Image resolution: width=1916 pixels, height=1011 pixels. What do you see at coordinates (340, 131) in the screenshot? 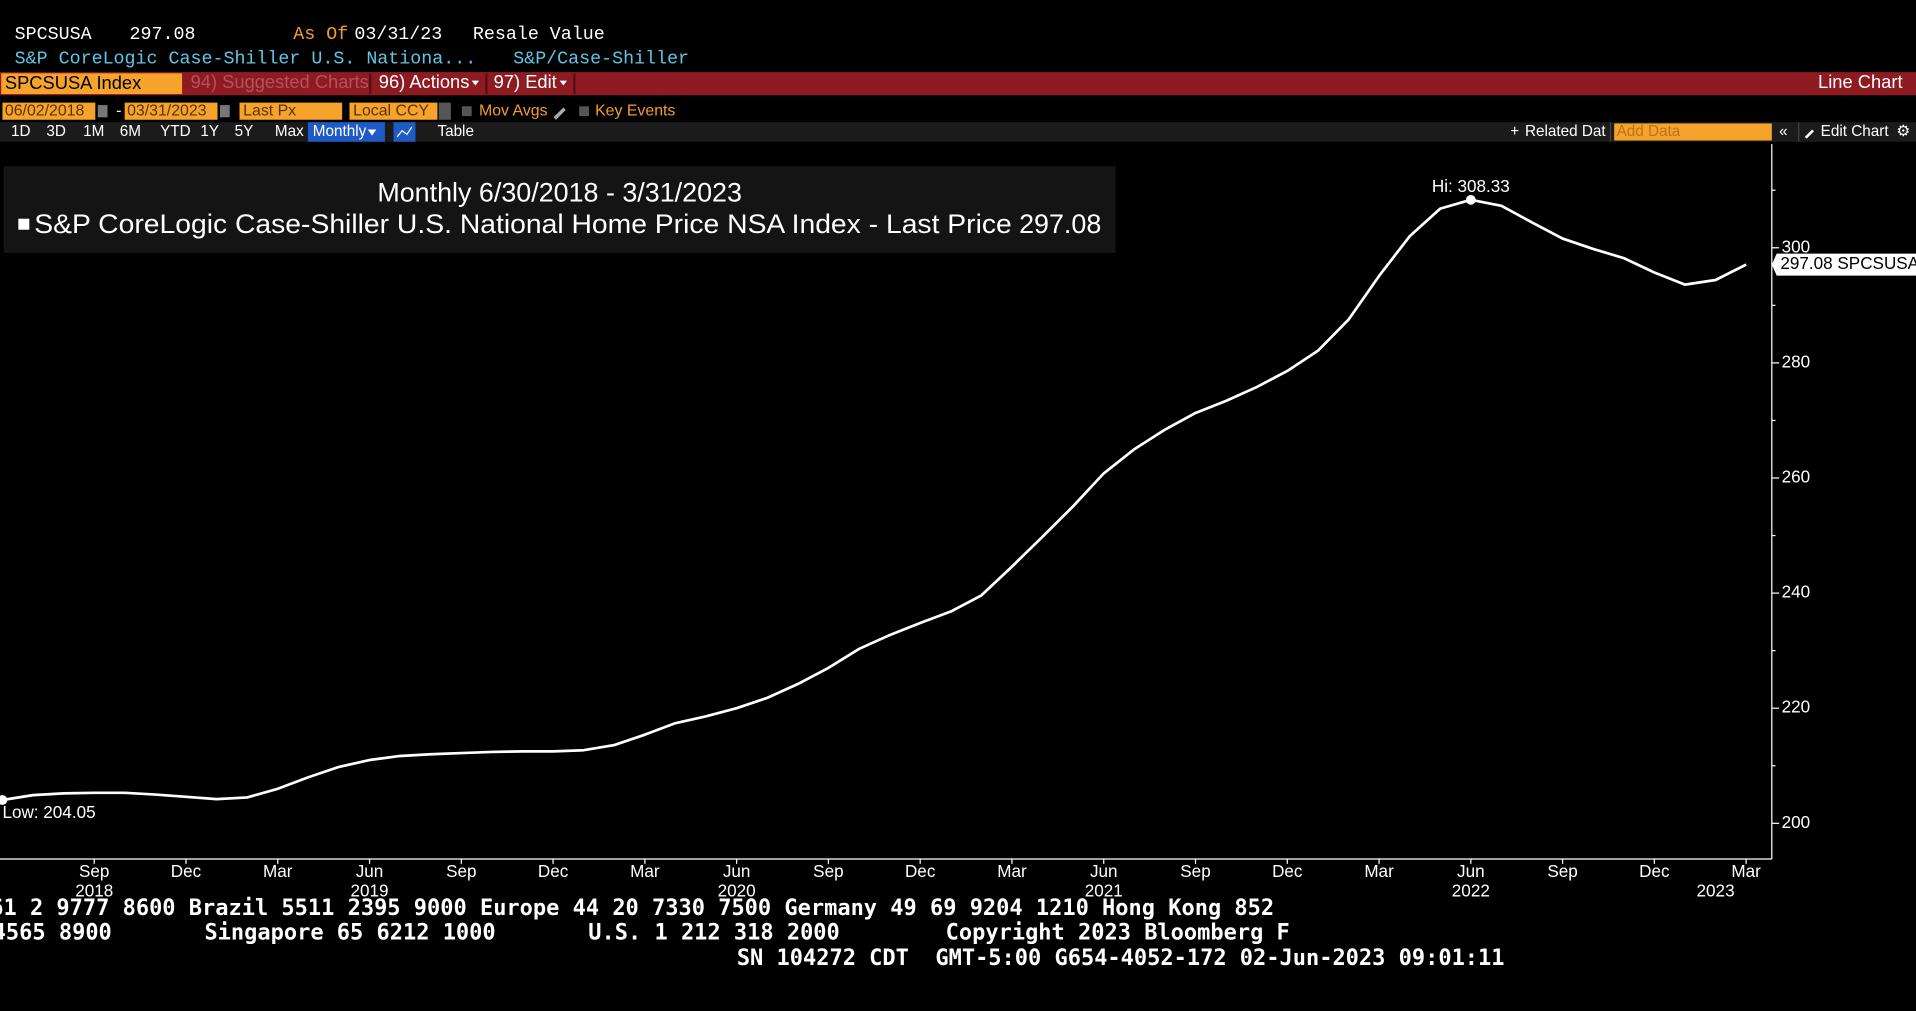
I see `frequency: Monthly` at bounding box center [340, 131].